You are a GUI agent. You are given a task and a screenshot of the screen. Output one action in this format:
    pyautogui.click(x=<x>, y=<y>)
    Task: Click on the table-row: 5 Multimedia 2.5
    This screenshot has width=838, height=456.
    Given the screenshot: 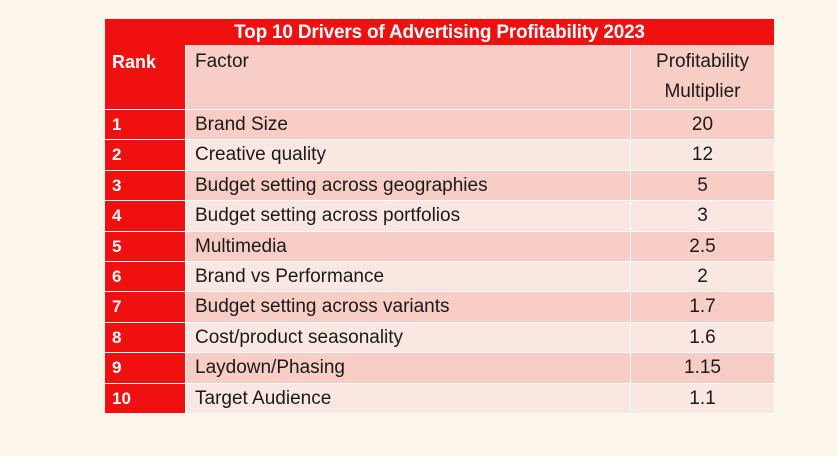 What is the action you would take?
    pyautogui.click(x=439, y=246)
    